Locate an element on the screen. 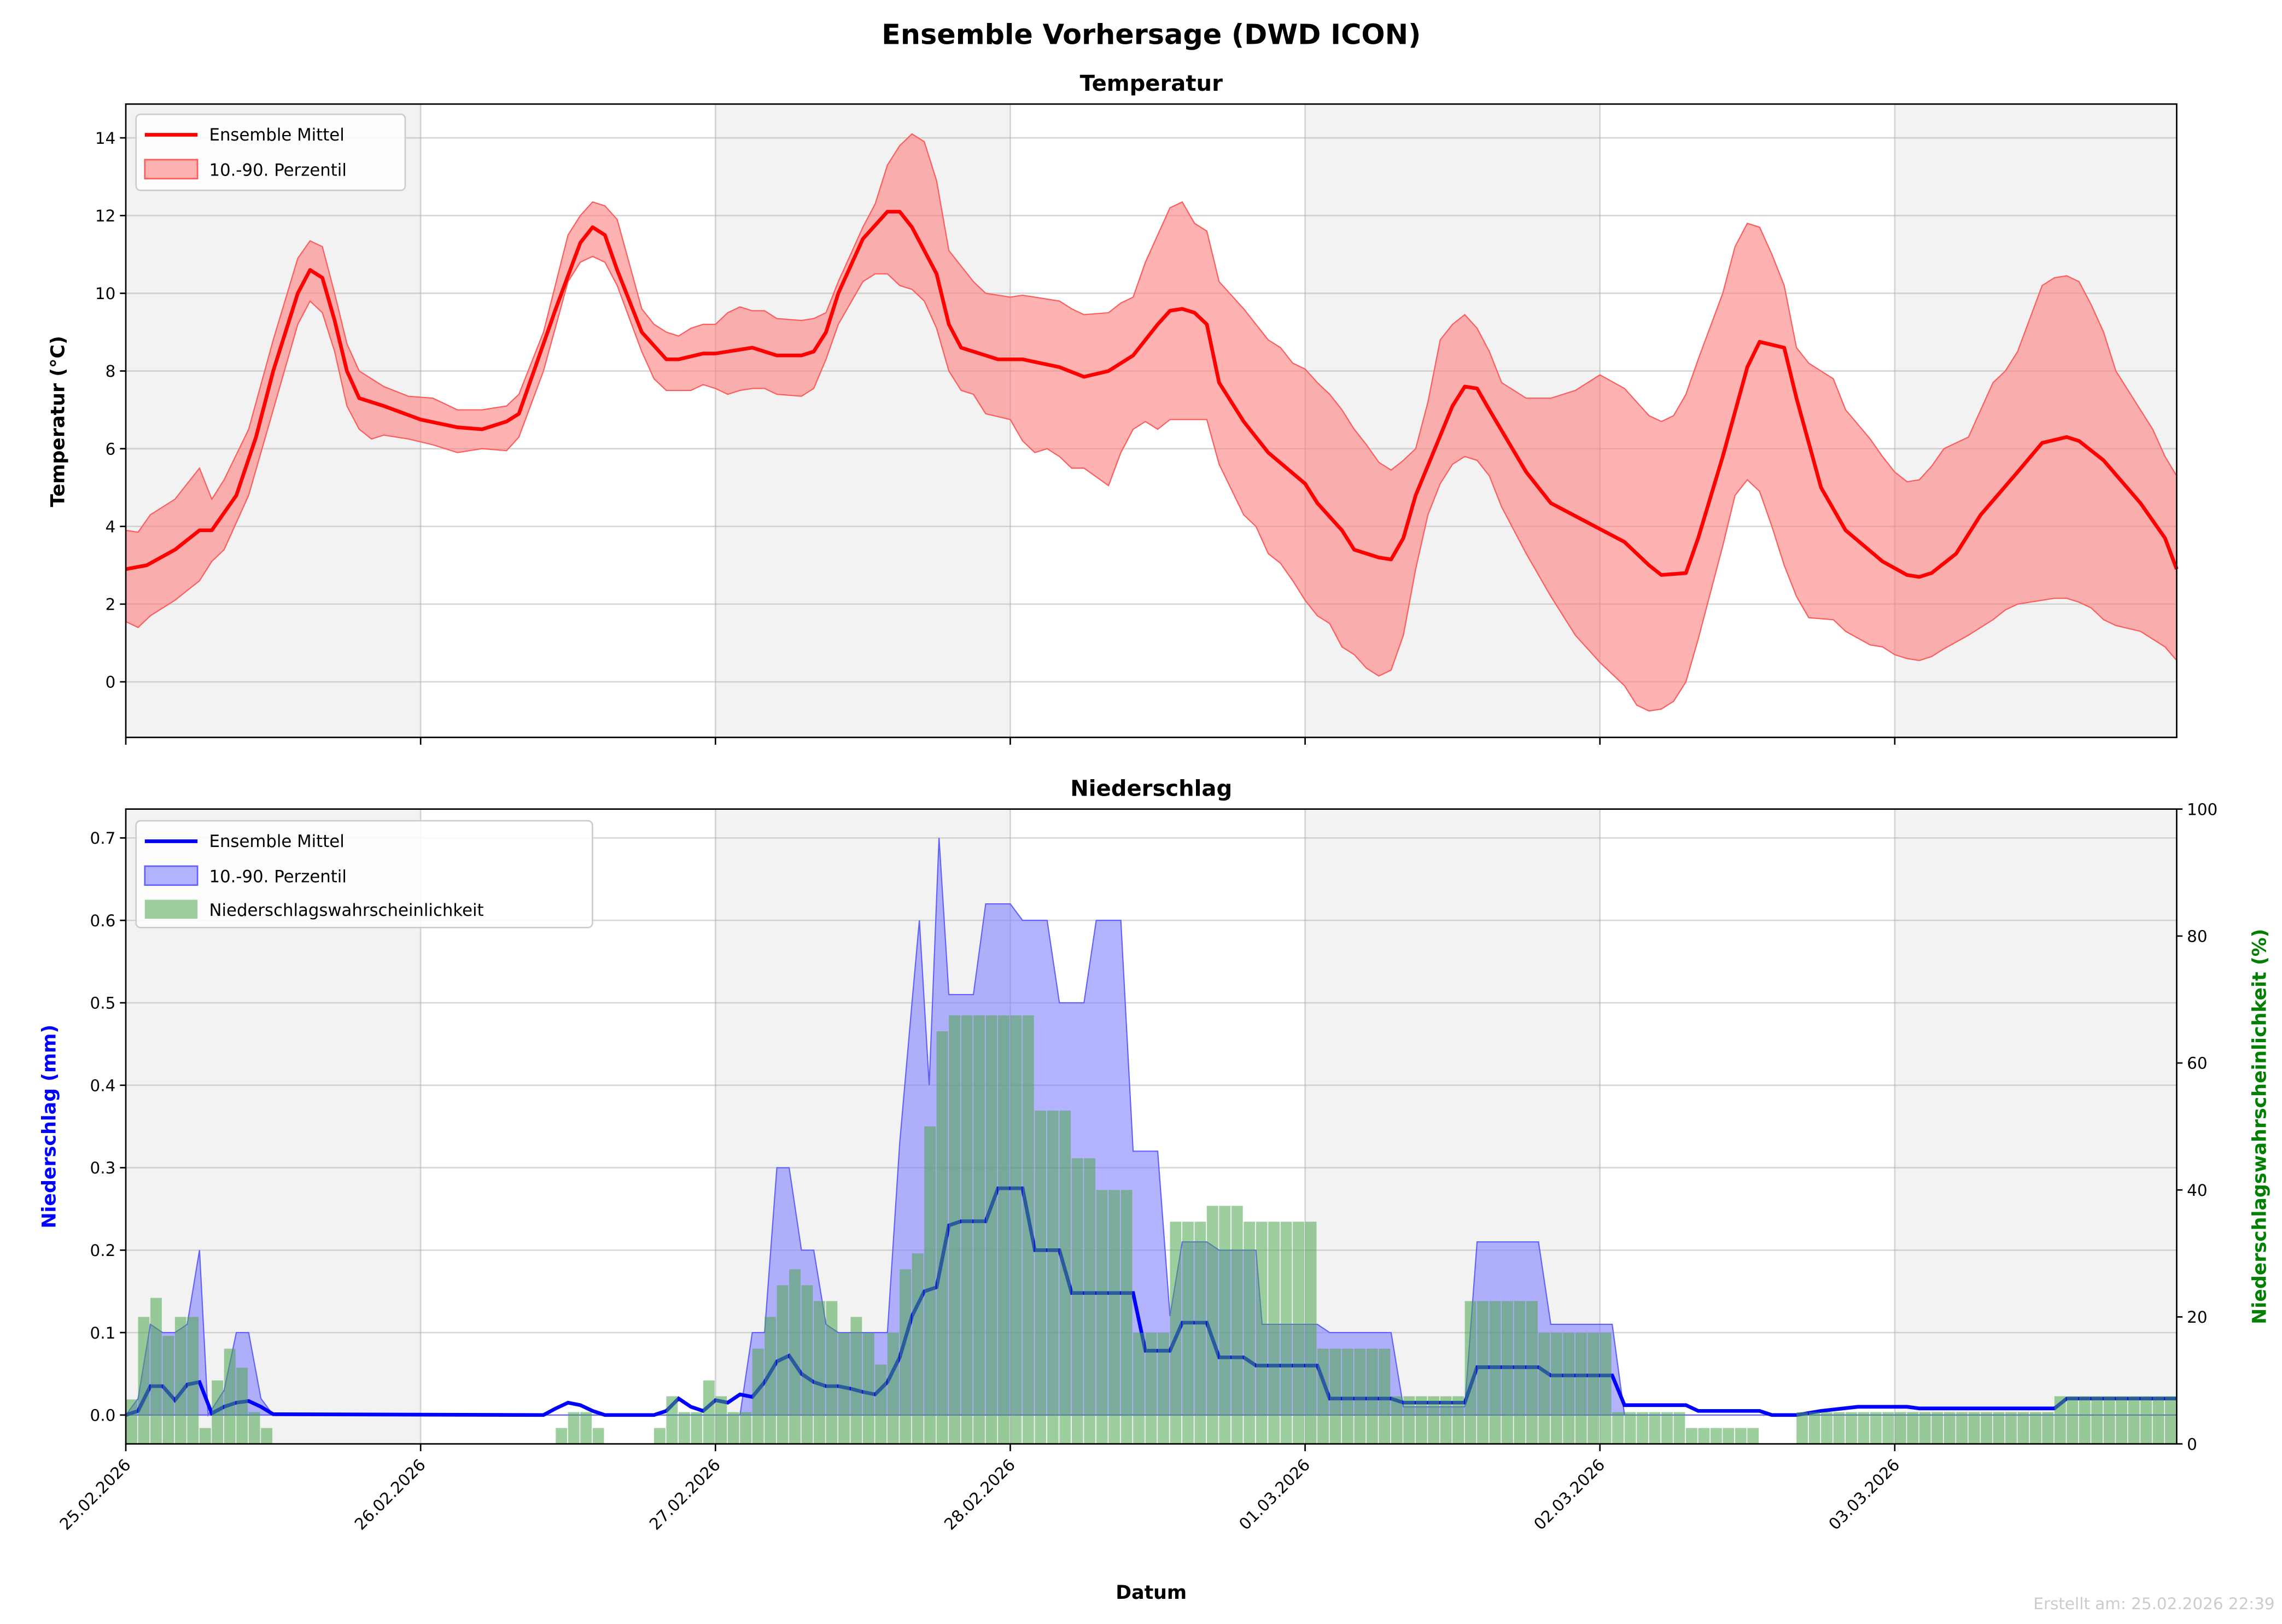 The image size is (2282, 1624). y-tick-label: 4 is located at coordinates (111, 526).